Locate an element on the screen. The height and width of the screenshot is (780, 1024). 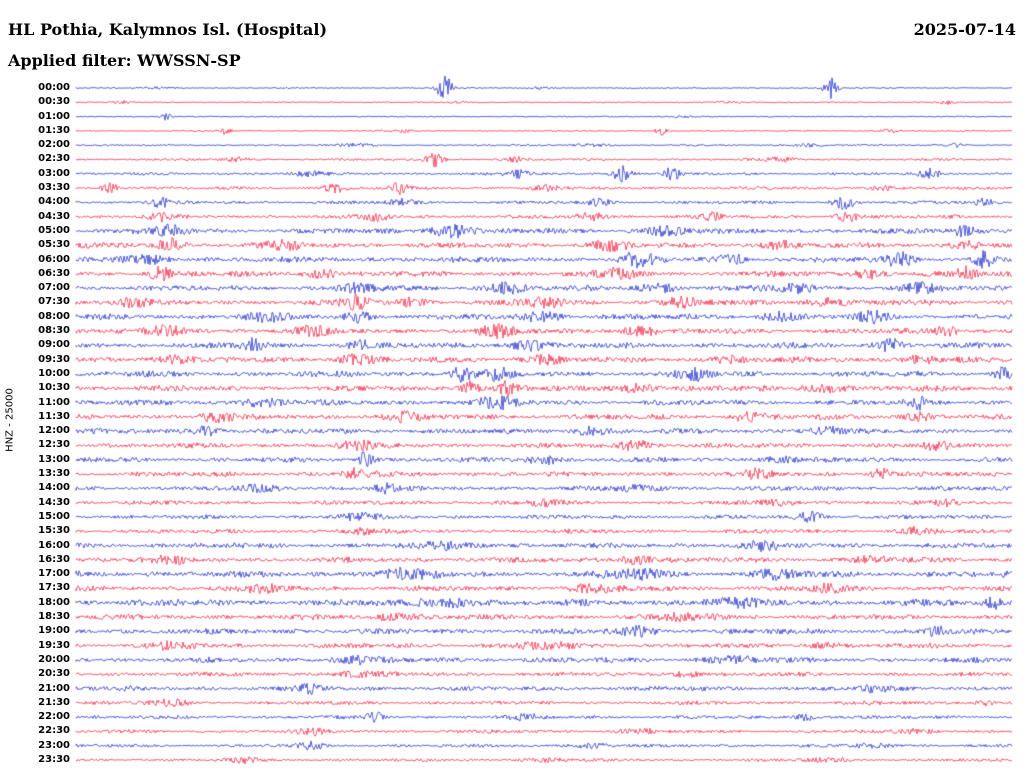
time-label: 17:30 is located at coordinates (54, 588).